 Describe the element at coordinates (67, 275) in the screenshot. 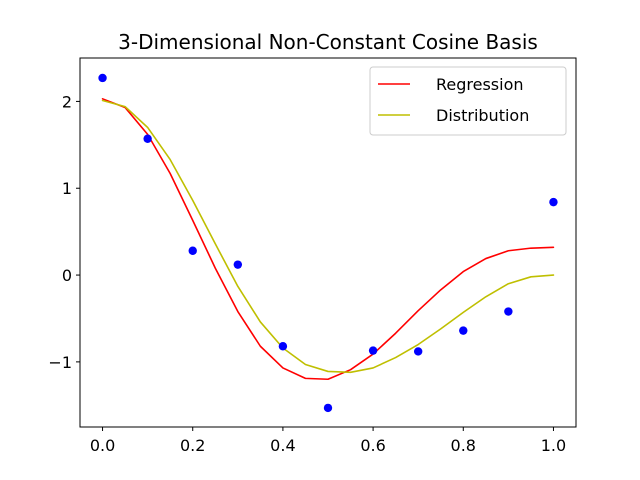

I see `y-tick-label: 0` at that location.